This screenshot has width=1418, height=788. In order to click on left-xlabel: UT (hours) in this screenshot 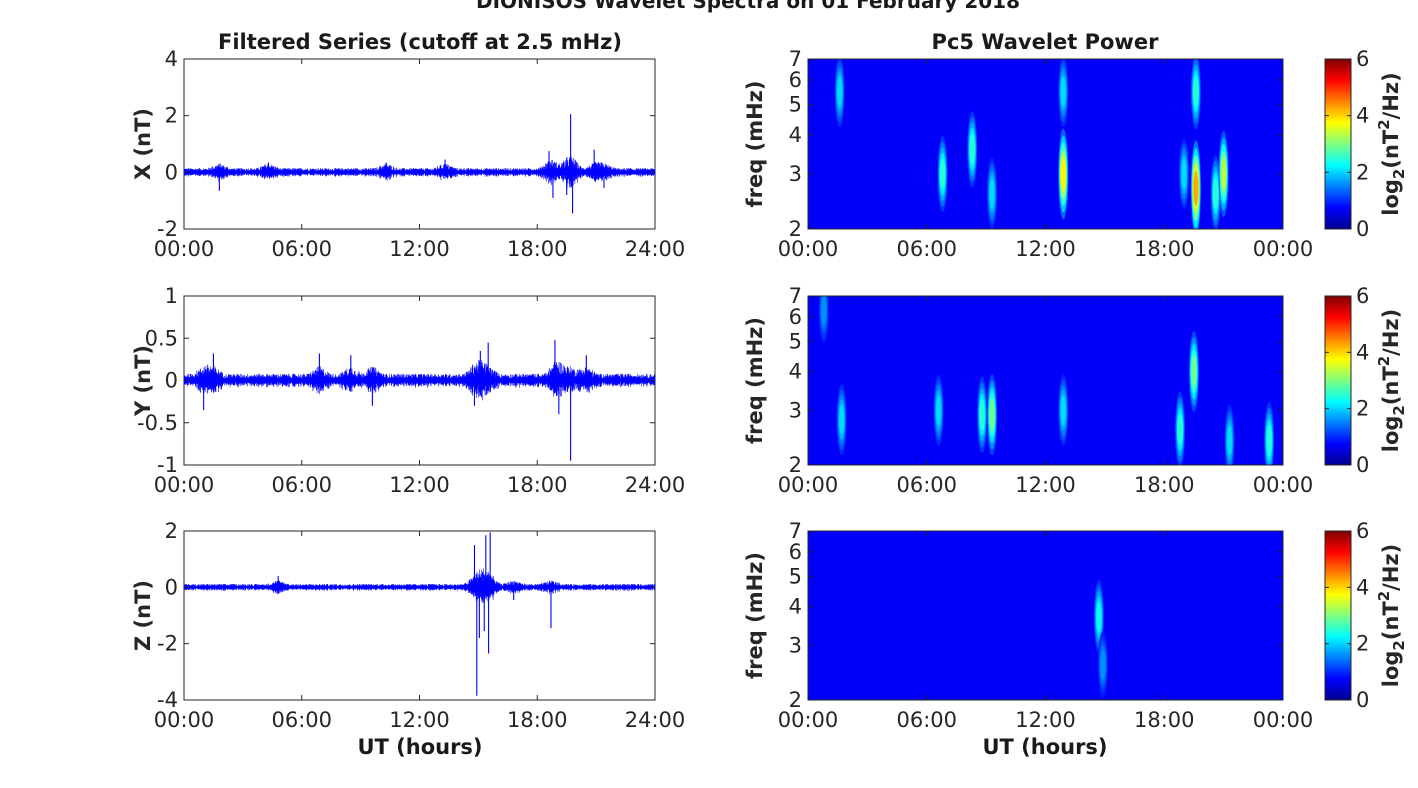, I will do `click(419, 747)`.